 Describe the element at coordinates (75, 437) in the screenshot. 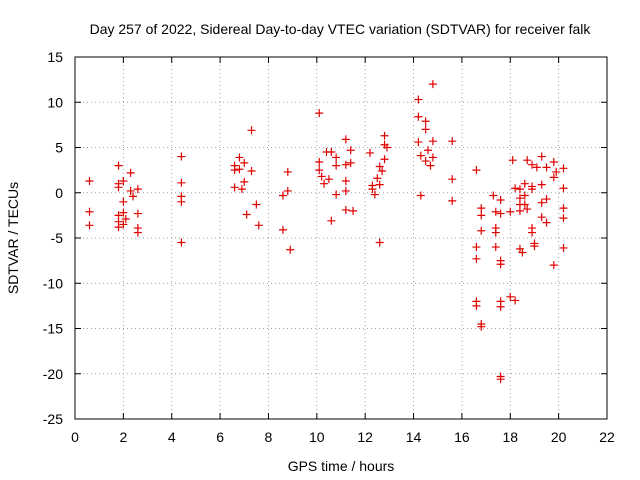

I see `x-tick-label: 0` at that location.